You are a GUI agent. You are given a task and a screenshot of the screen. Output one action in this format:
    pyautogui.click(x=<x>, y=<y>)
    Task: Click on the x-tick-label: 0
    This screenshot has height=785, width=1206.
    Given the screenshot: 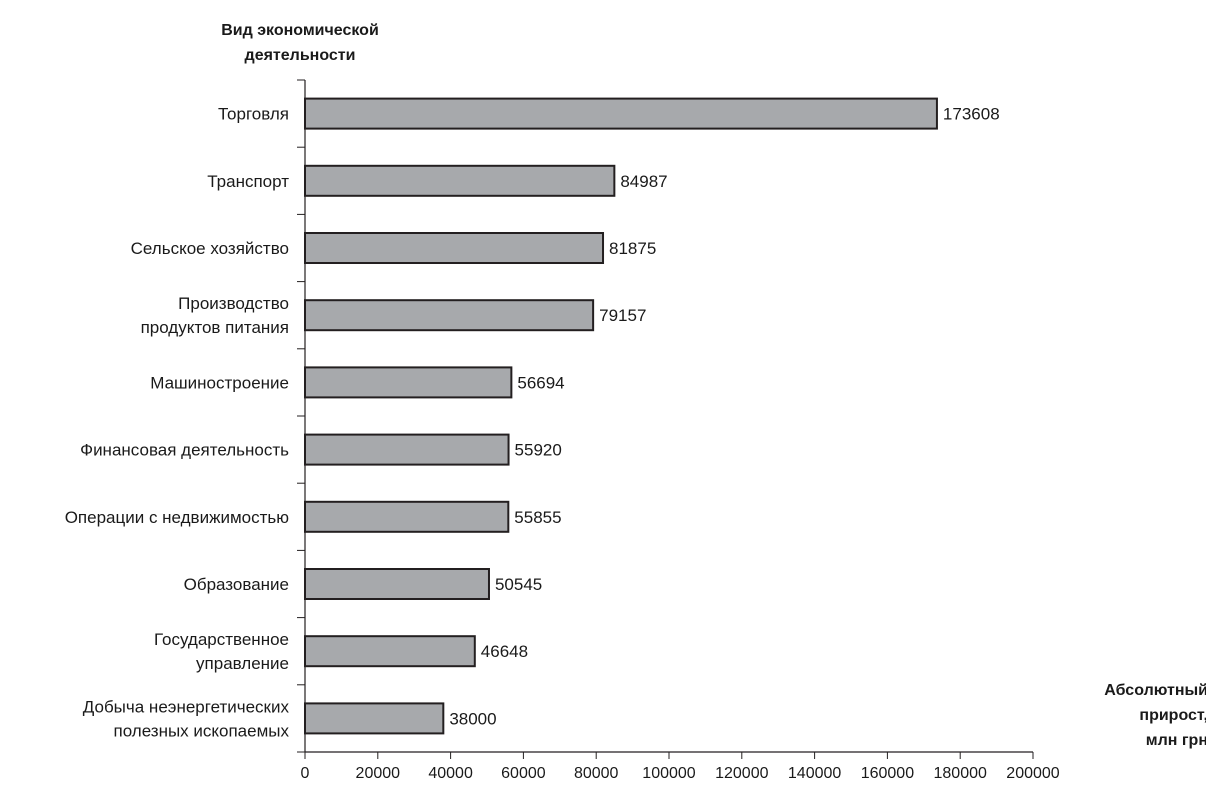 What is the action you would take?
    pyautogui.click(x=305, y=773)
    